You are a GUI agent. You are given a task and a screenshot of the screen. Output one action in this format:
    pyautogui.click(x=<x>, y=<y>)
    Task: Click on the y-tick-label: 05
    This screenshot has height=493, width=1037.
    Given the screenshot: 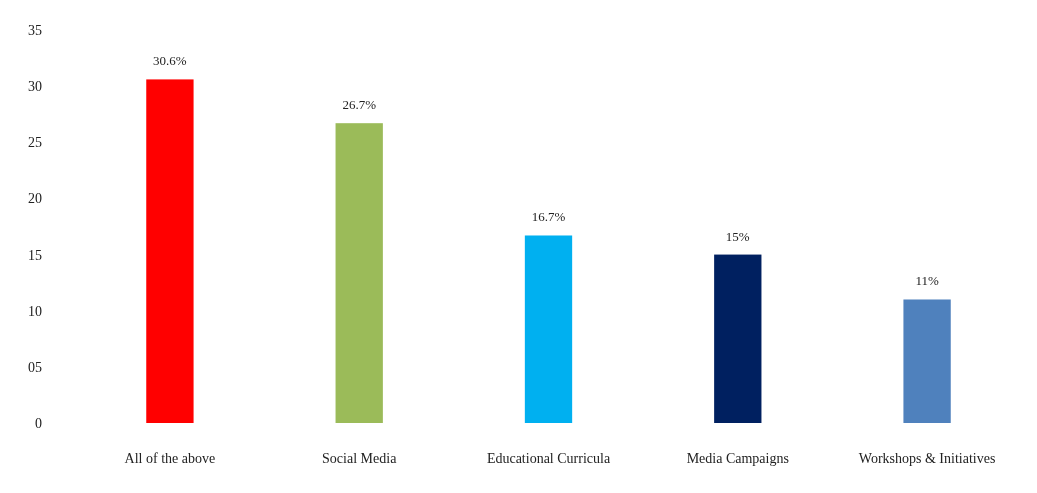 What is the action you would take?
    pyautogui.click(x=35, y=367)
    